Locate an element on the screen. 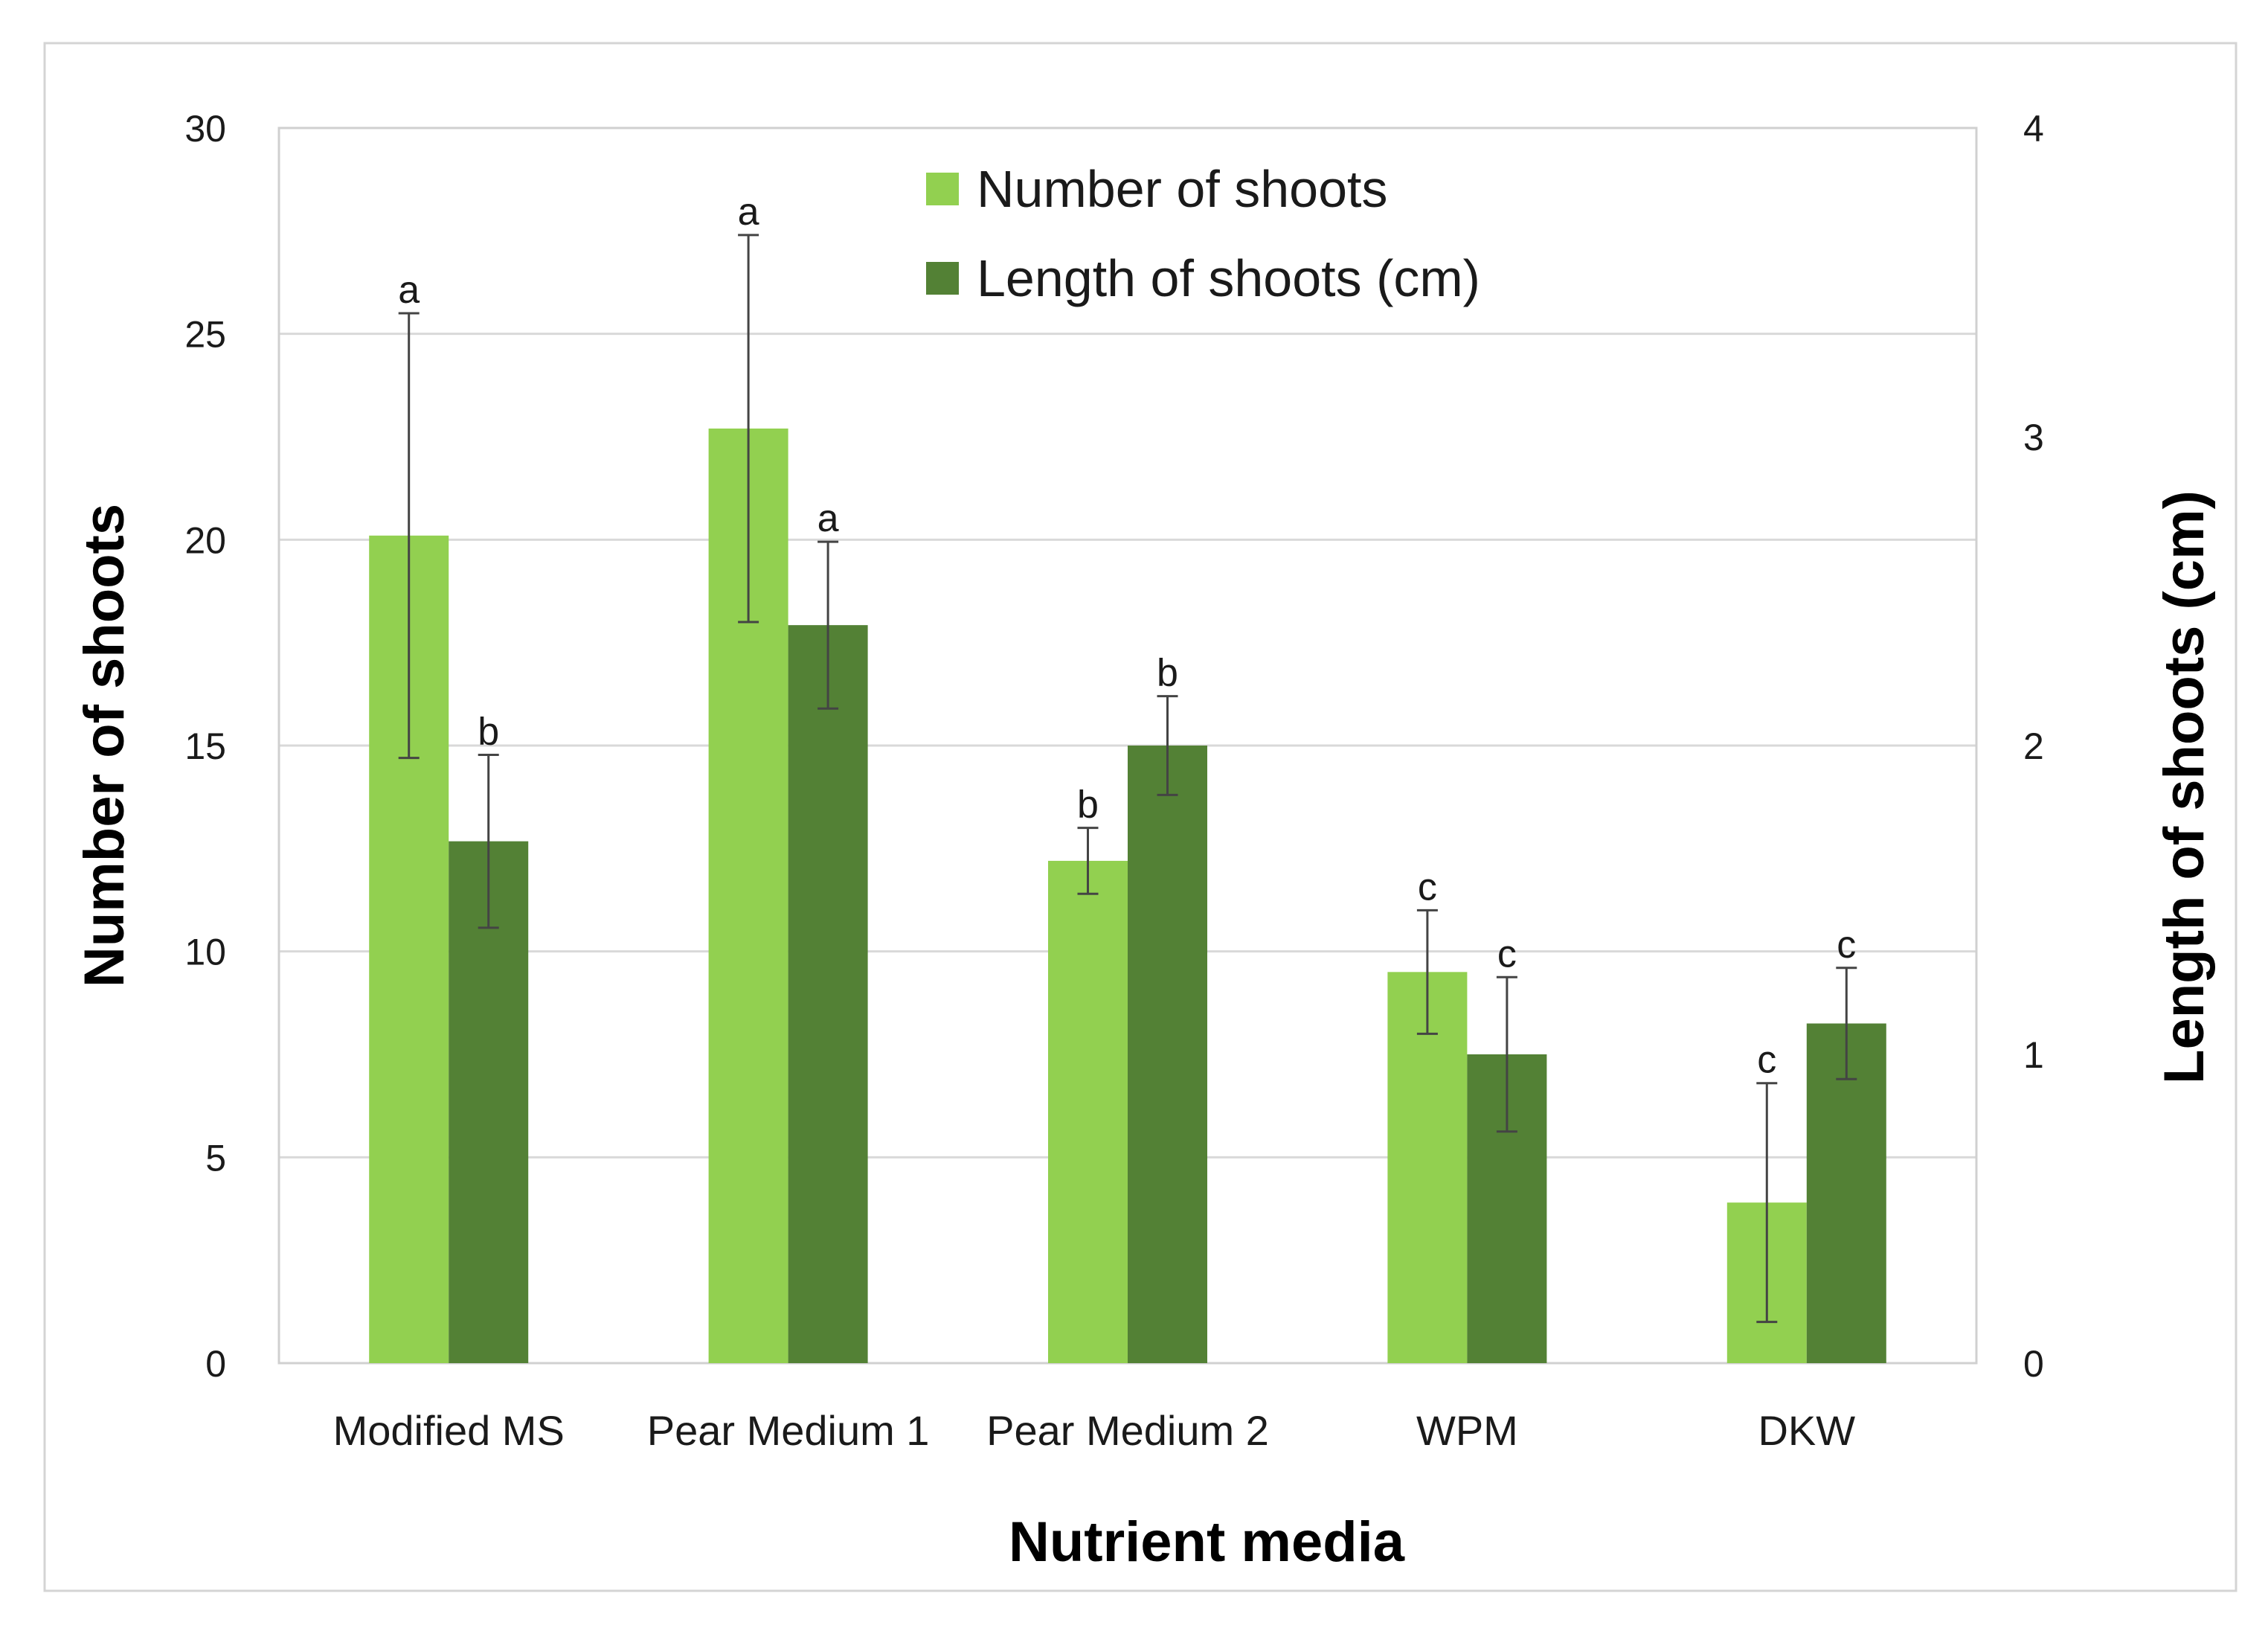 Image resolution: width=2268 pixels, height=1631 pixels. legend: Number of shoots Length of shoots (cm) is located at coordinates (1203, 233).